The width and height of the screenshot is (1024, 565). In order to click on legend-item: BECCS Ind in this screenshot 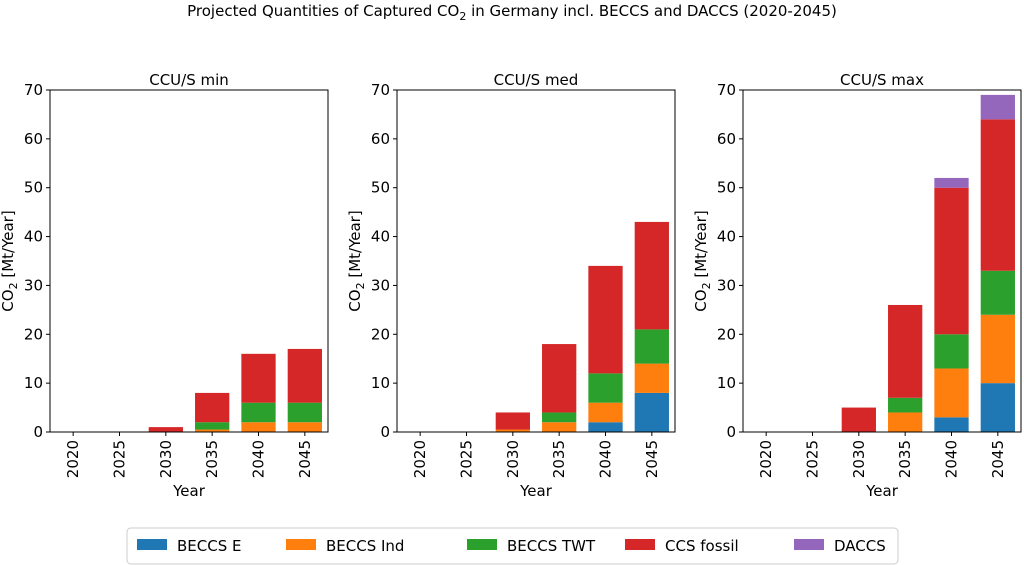, I will do `click(345, 546)`.